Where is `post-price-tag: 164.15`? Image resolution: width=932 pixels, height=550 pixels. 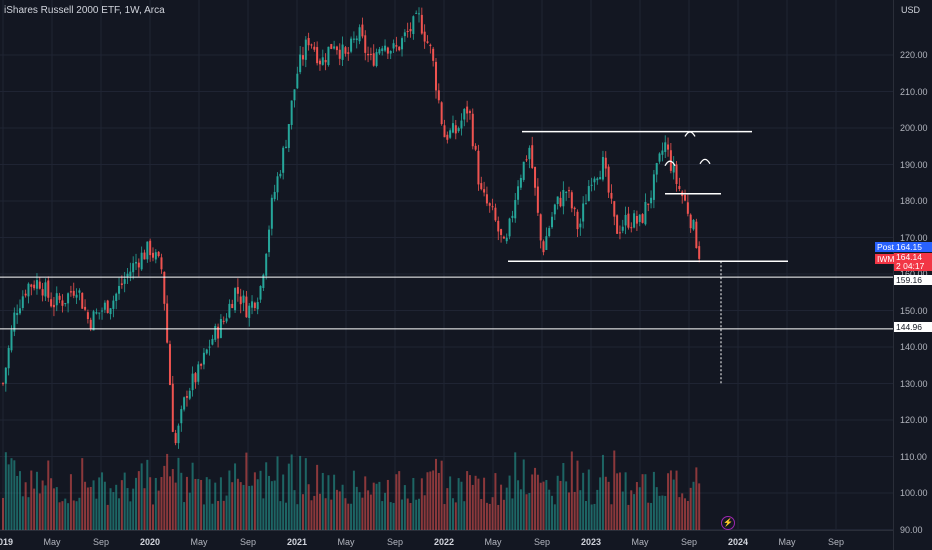
post-price-tag: 164.15 is located at coordinates (913, 247).